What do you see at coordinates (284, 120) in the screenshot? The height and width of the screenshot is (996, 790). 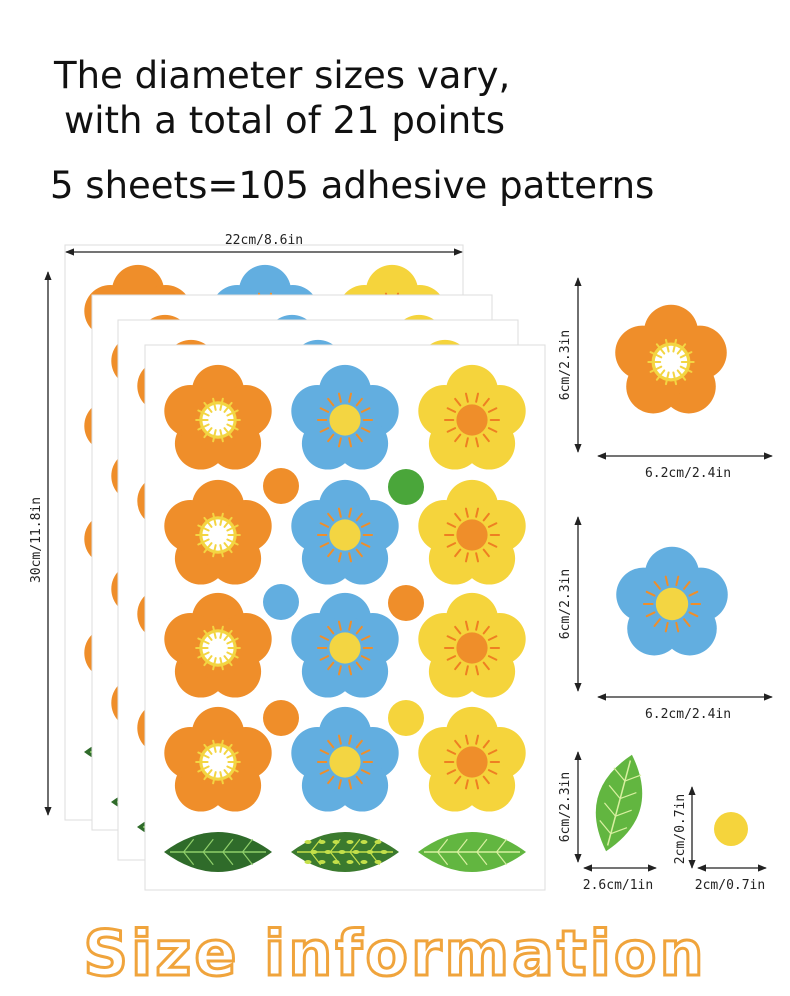 I see `headline: with a total of 21 points` at bounding box center [284, 120].